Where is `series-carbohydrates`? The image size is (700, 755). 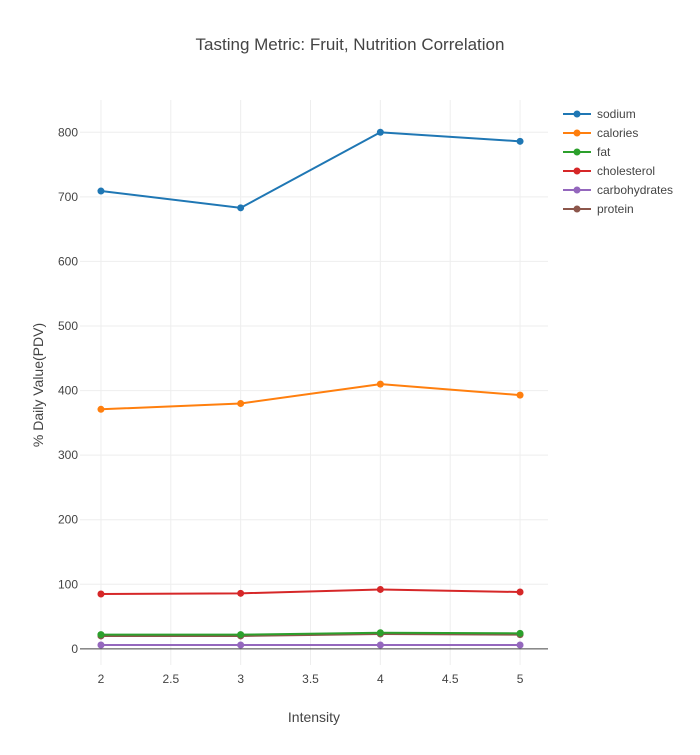
series-carbohydrates is located at coordinates (310, 645).